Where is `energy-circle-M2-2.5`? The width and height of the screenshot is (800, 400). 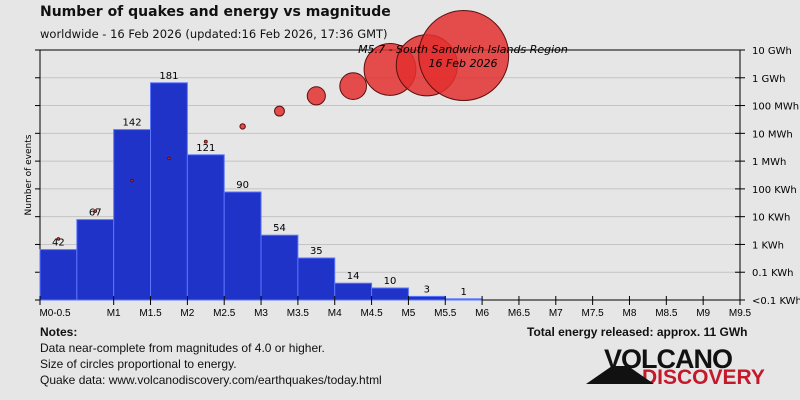 energy-circle-M2-2.5 is located at coordinates (205, 141).